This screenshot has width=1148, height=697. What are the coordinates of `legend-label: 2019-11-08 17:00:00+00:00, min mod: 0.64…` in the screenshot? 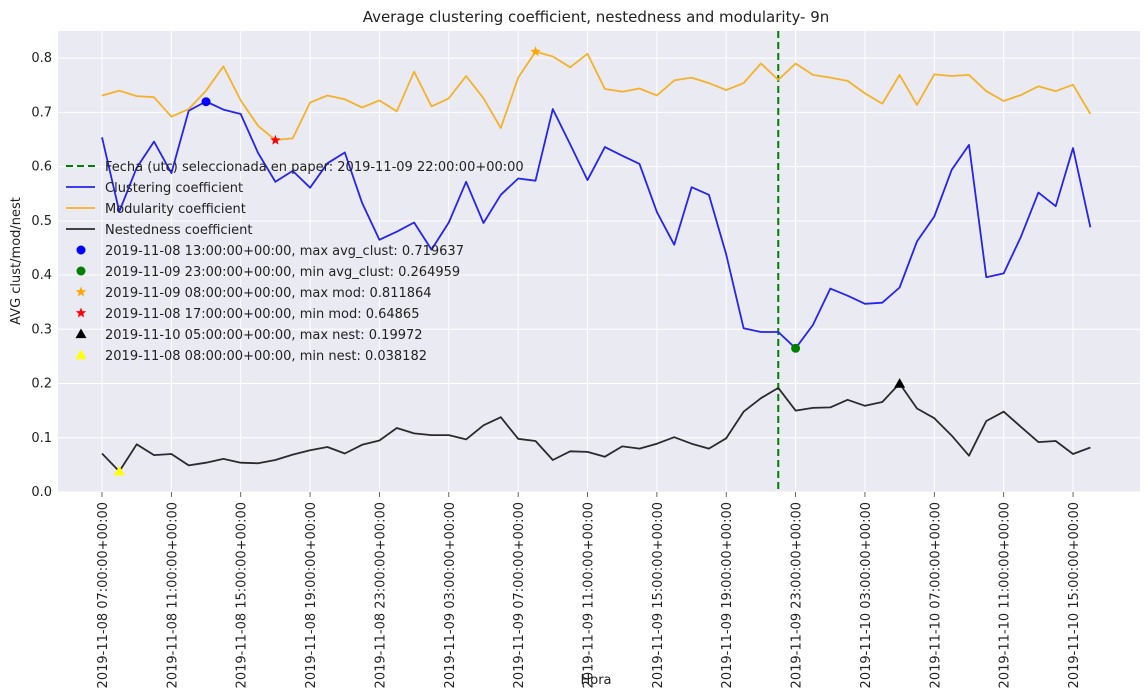 It's located at (262, 314).